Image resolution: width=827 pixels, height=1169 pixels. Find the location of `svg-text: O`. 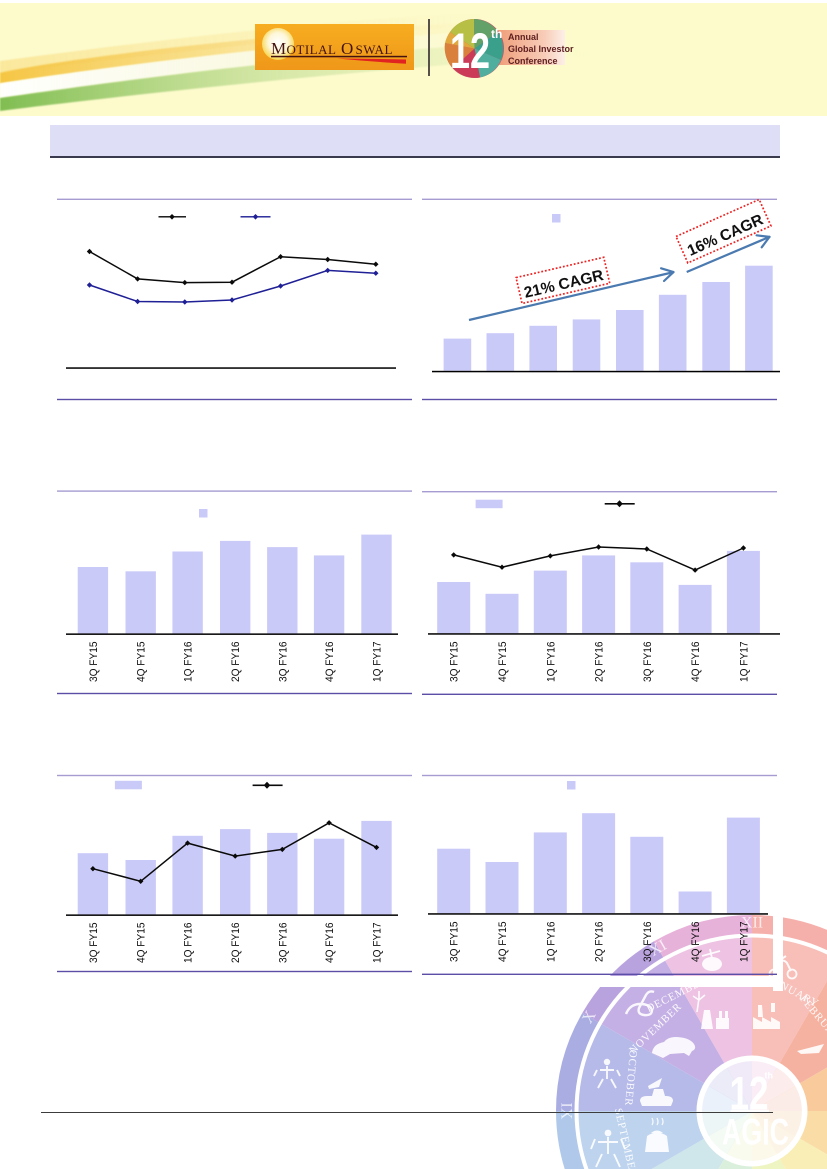

svg-text: O is located at coordinates (347, 48).